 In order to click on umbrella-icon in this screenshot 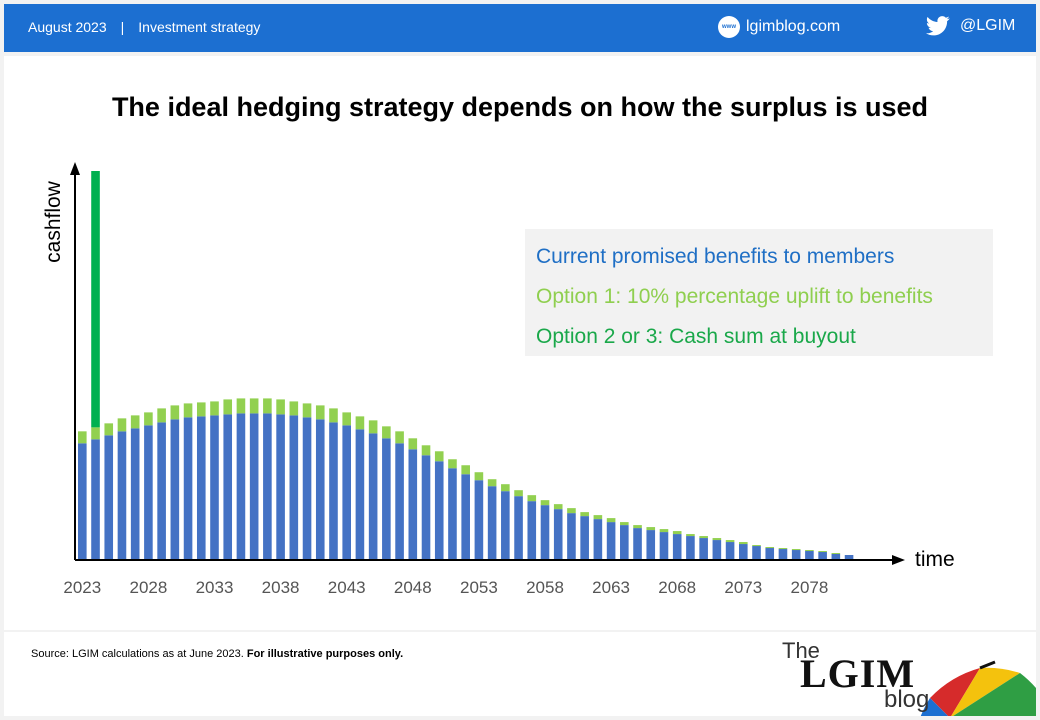, I will do `click(978, 688)`.